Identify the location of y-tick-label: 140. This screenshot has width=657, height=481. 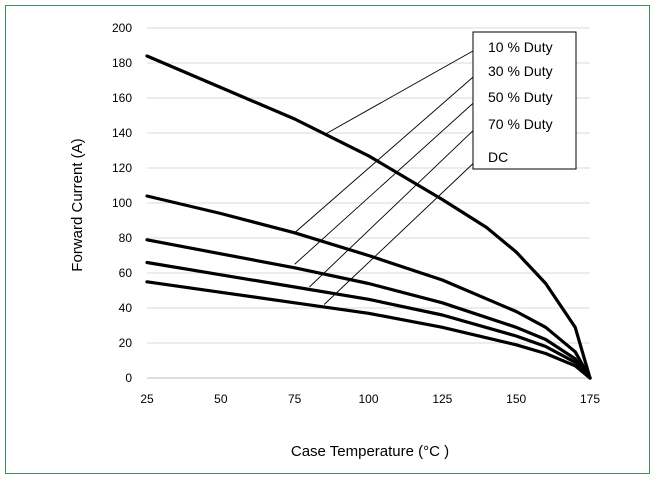
(122, 133).